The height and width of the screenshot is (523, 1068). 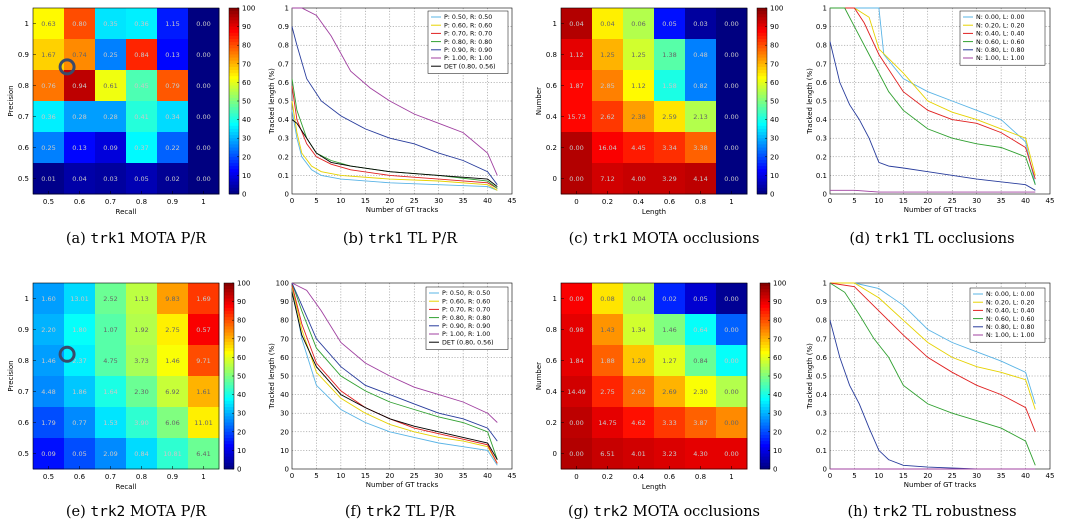 What do you see at coordinates (365, 476) in the screenshot?
I see `x-tick-label: 15` at bounding box center [365, 476].